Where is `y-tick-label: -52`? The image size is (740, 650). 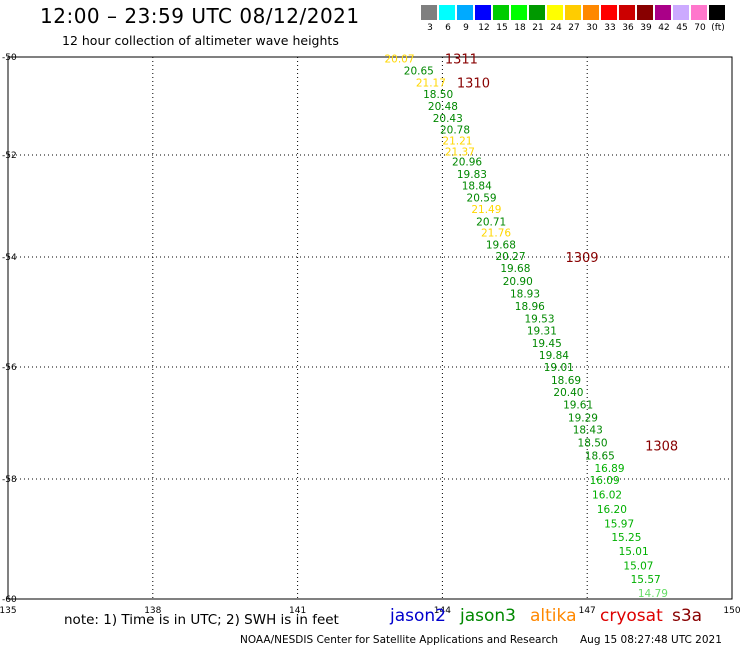
y-tick-label: -52 is located at coordinates (9, 156).